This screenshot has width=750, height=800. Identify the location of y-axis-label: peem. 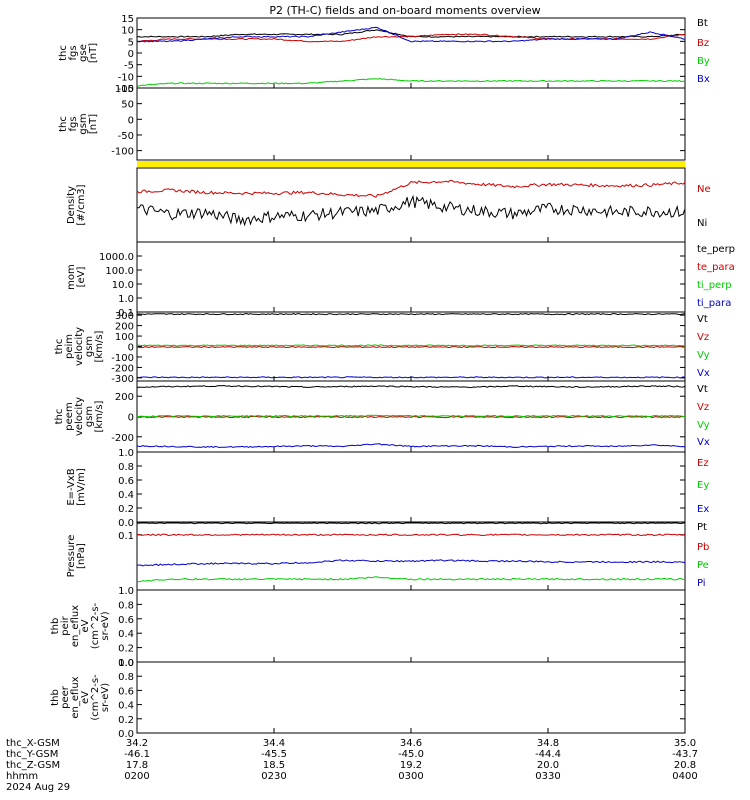
(69, 416).